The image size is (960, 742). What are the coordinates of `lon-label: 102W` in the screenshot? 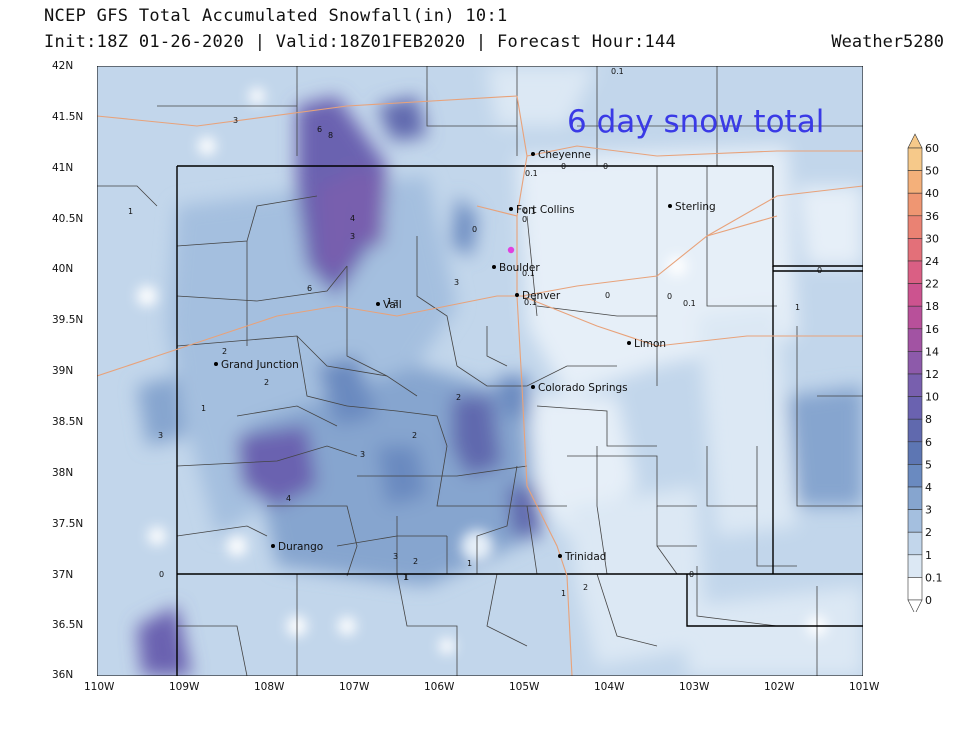 It's located at (779, 687).